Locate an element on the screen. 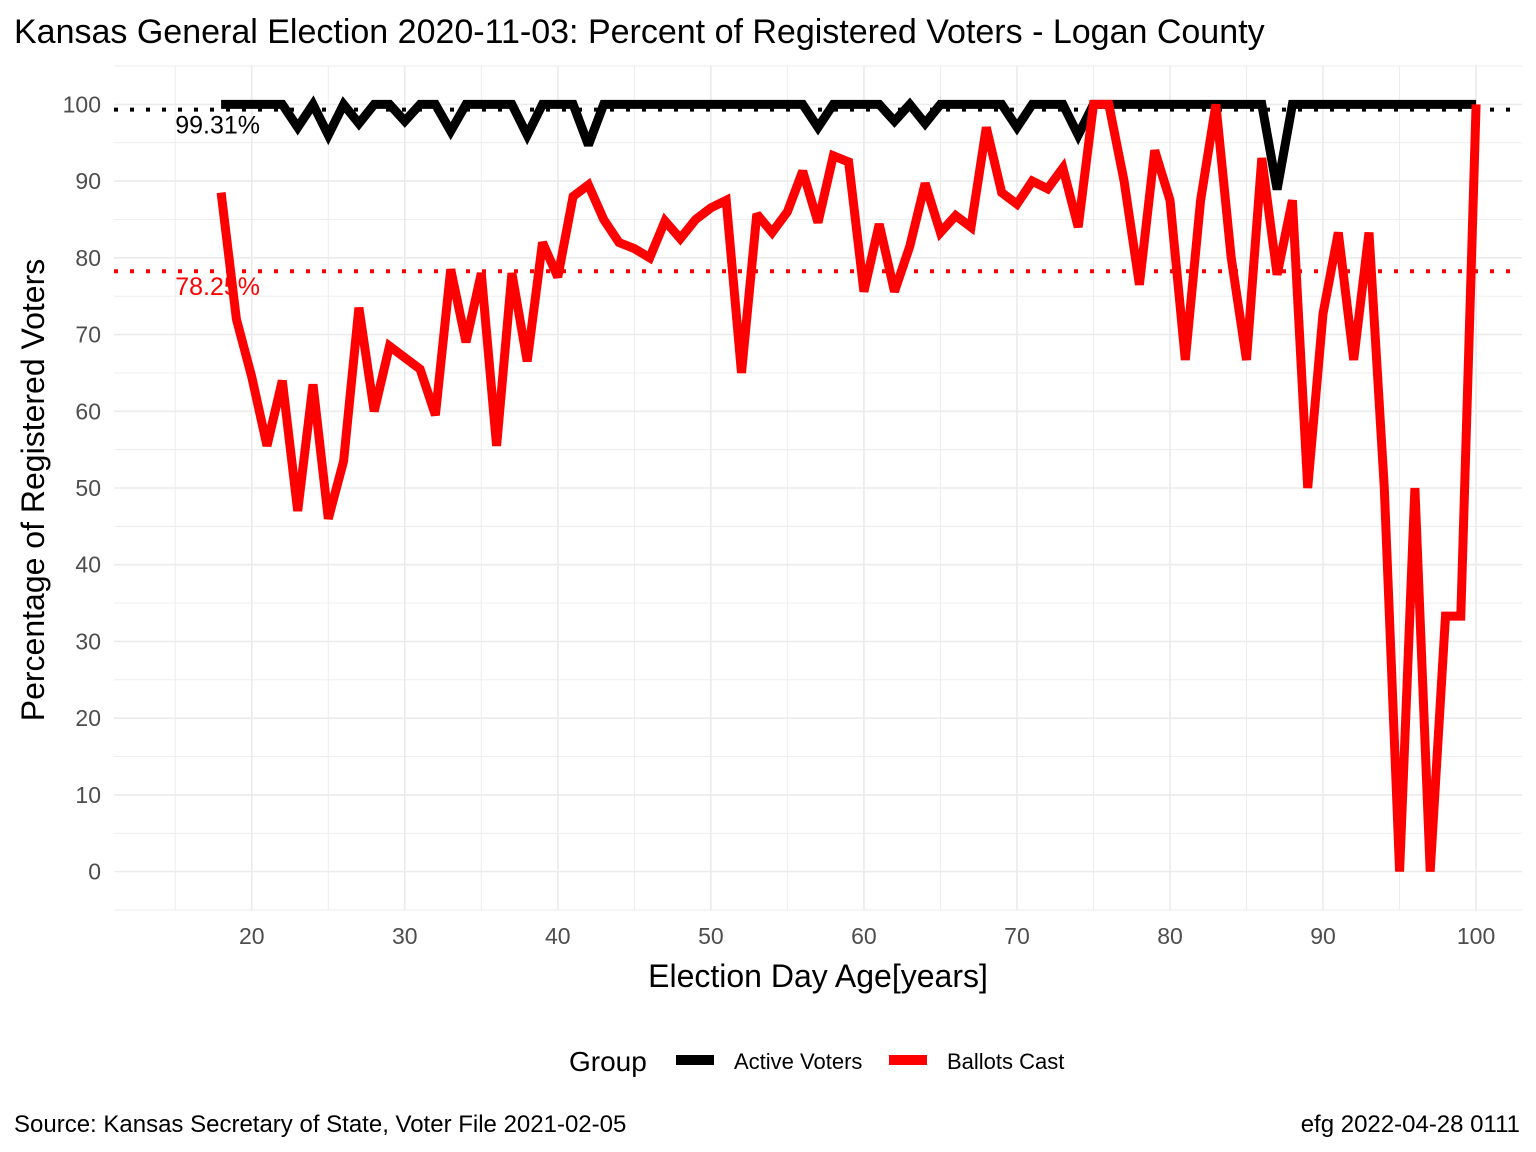 The image size is (1536, 1152). y-tick-label: 30 is located at coordinates (88, 641).